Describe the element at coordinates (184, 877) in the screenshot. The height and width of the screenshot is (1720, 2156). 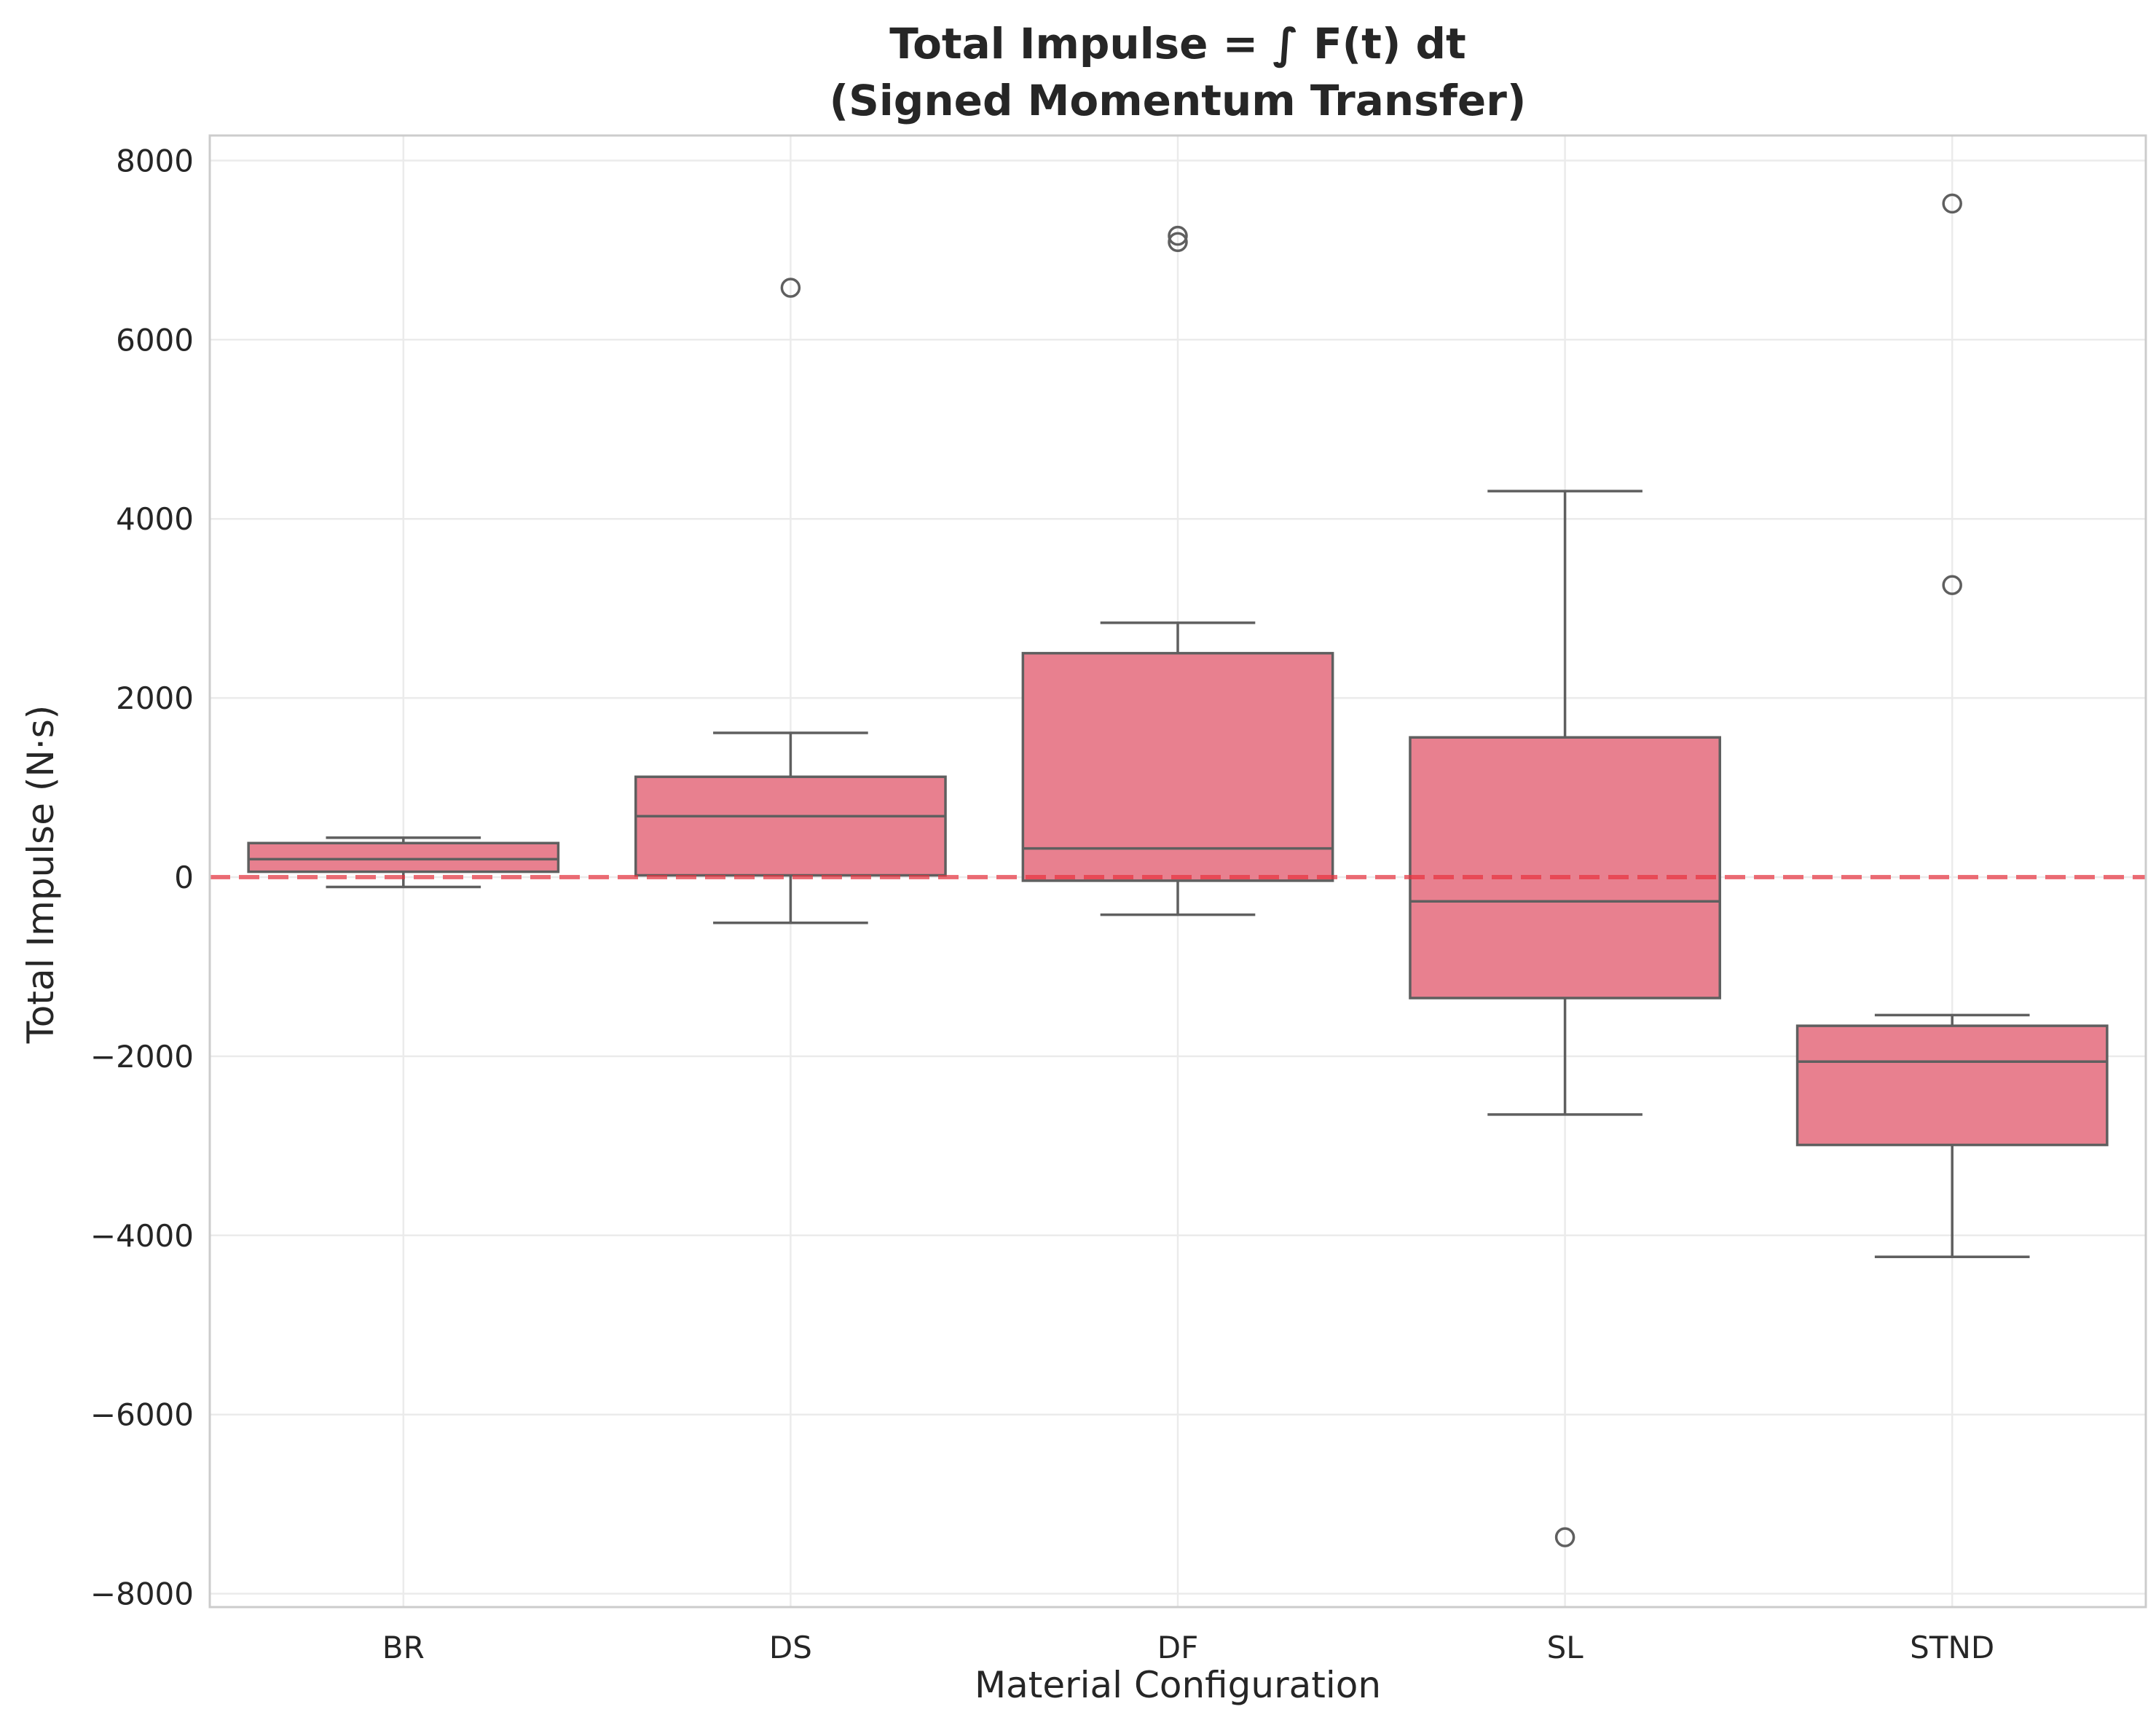
I see `y-tick-label: 0` at that location.